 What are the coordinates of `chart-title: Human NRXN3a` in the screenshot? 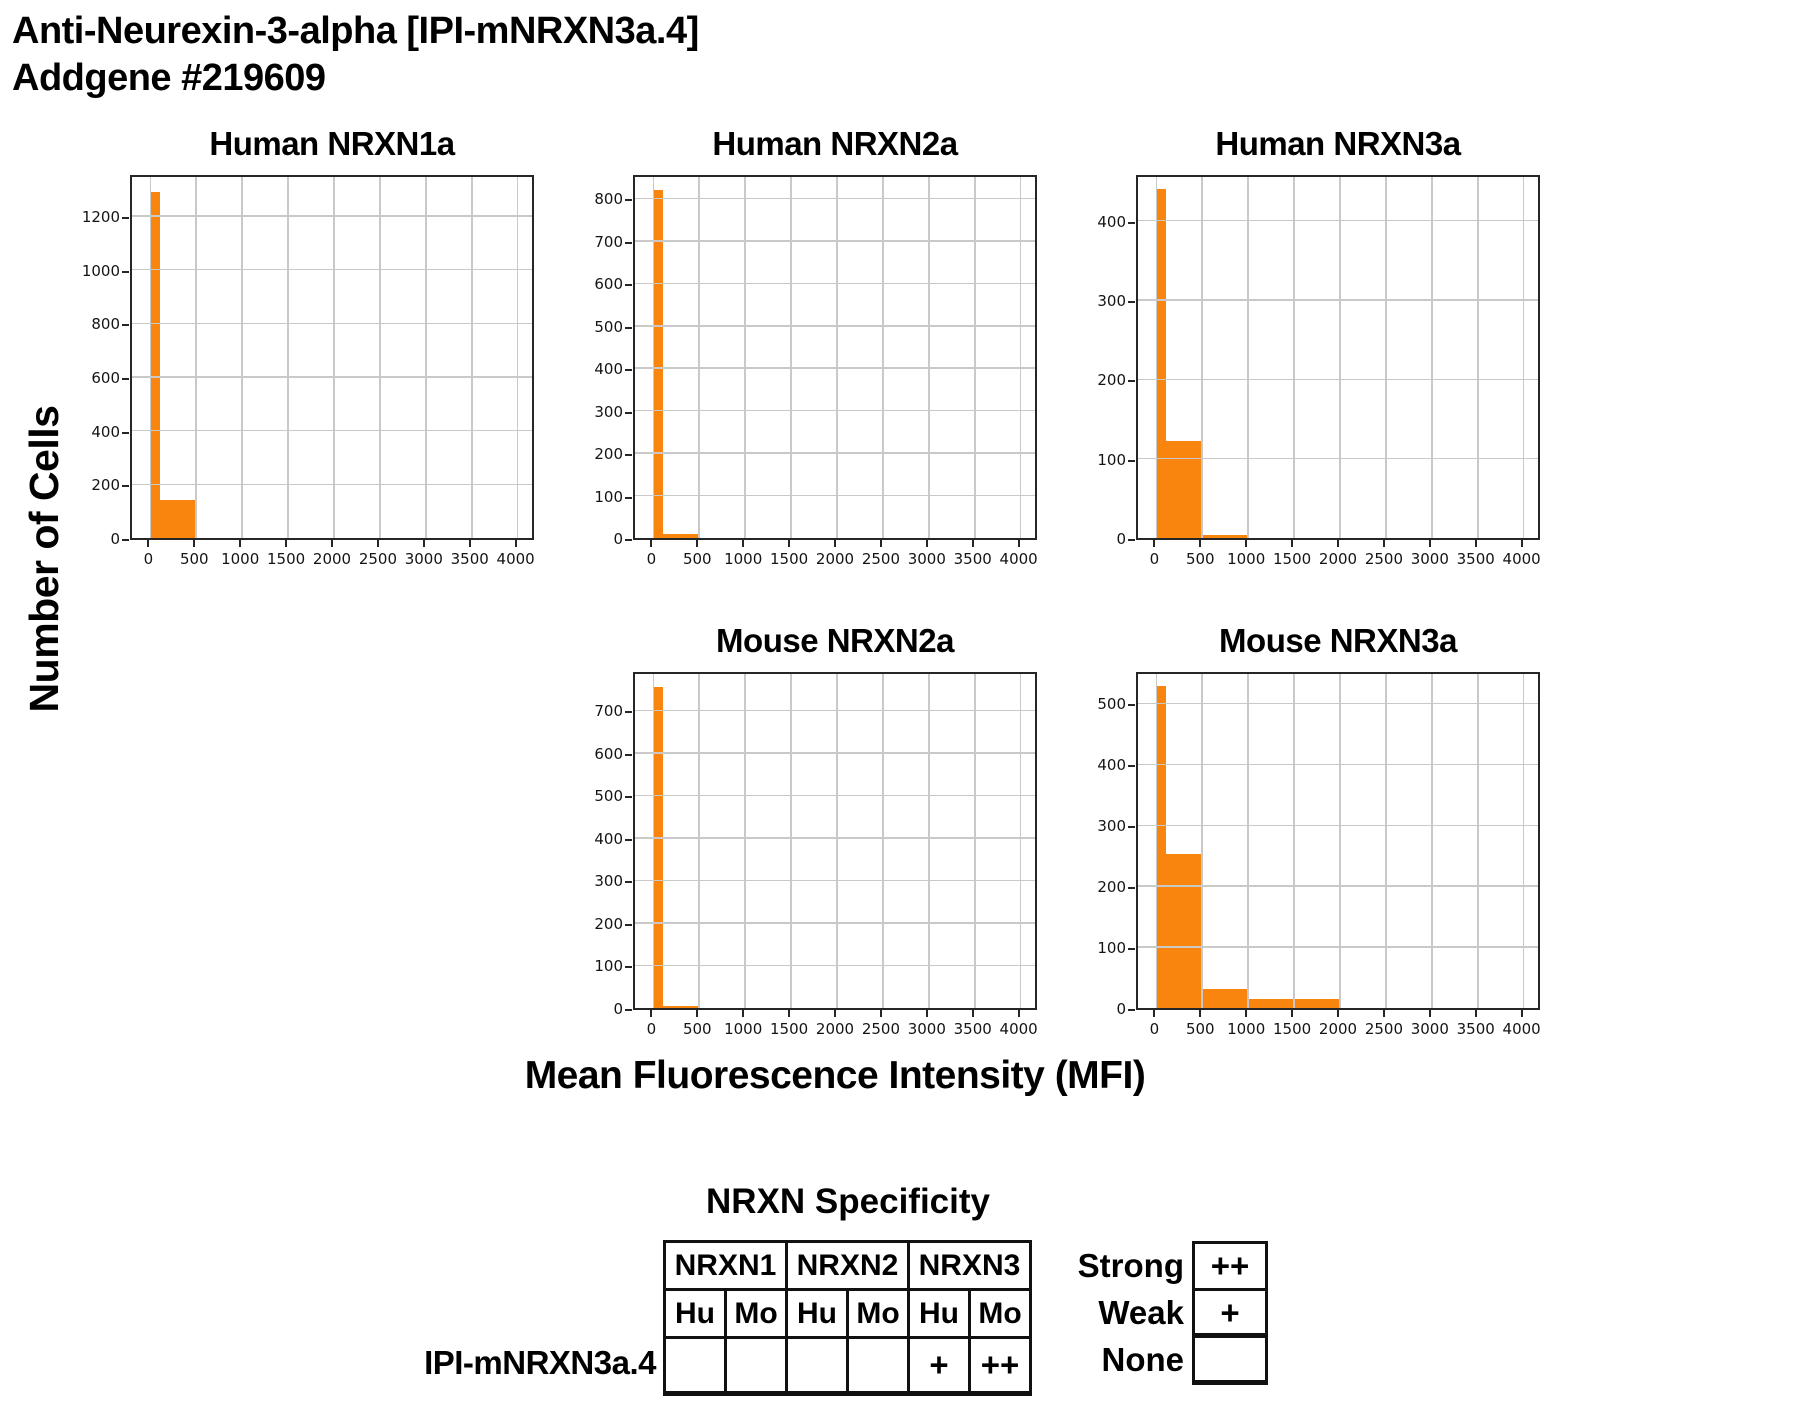 It's located at (1338, 143).